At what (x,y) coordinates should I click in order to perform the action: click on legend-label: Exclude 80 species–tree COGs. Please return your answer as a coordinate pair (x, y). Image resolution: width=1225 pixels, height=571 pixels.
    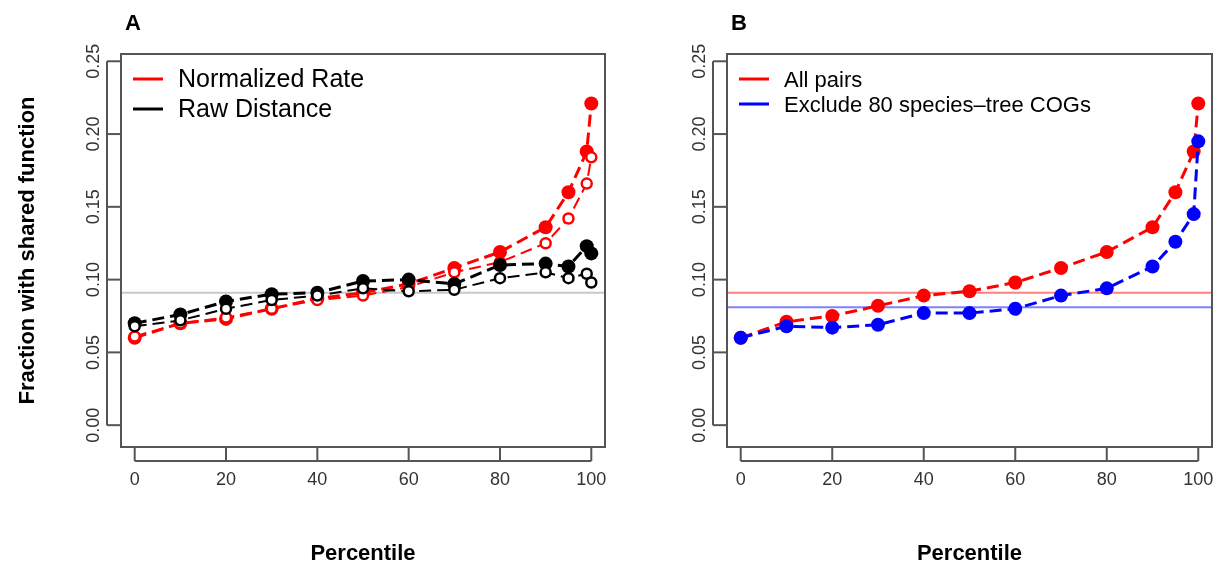
    Looking at the image, I should click on (937, 104).